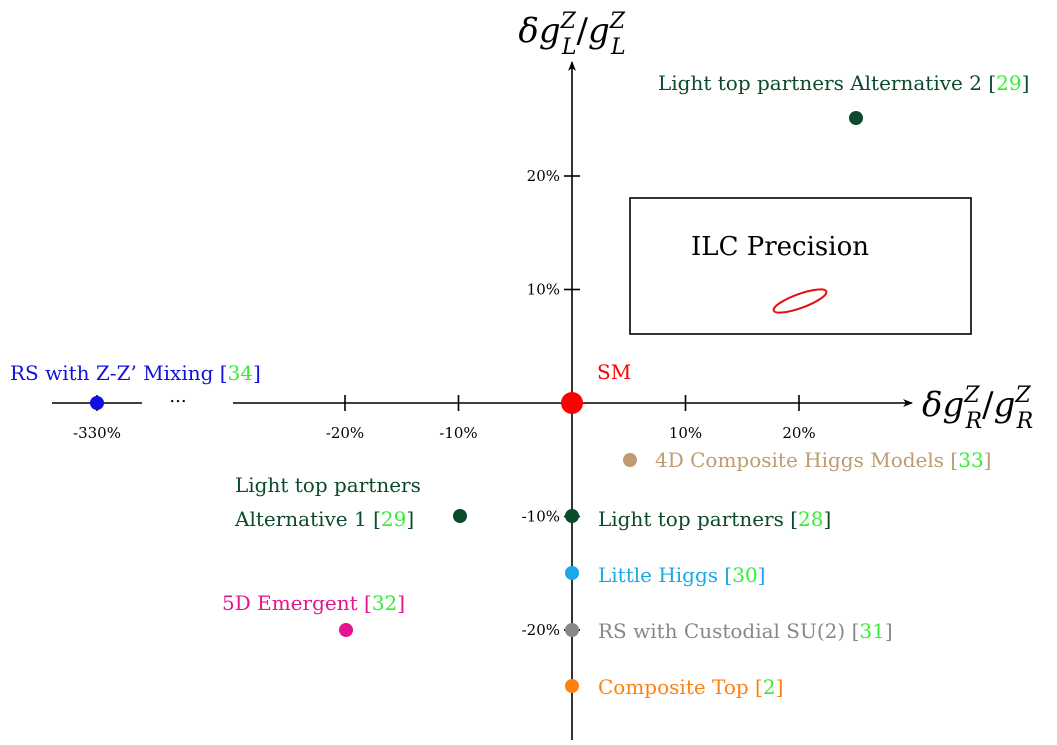 The height and width of the screenshot is (745, 1057). Describe the element at coordinates (617, 21) in the screenshot. I see `y-axis-title-sup2: Z` at that location.